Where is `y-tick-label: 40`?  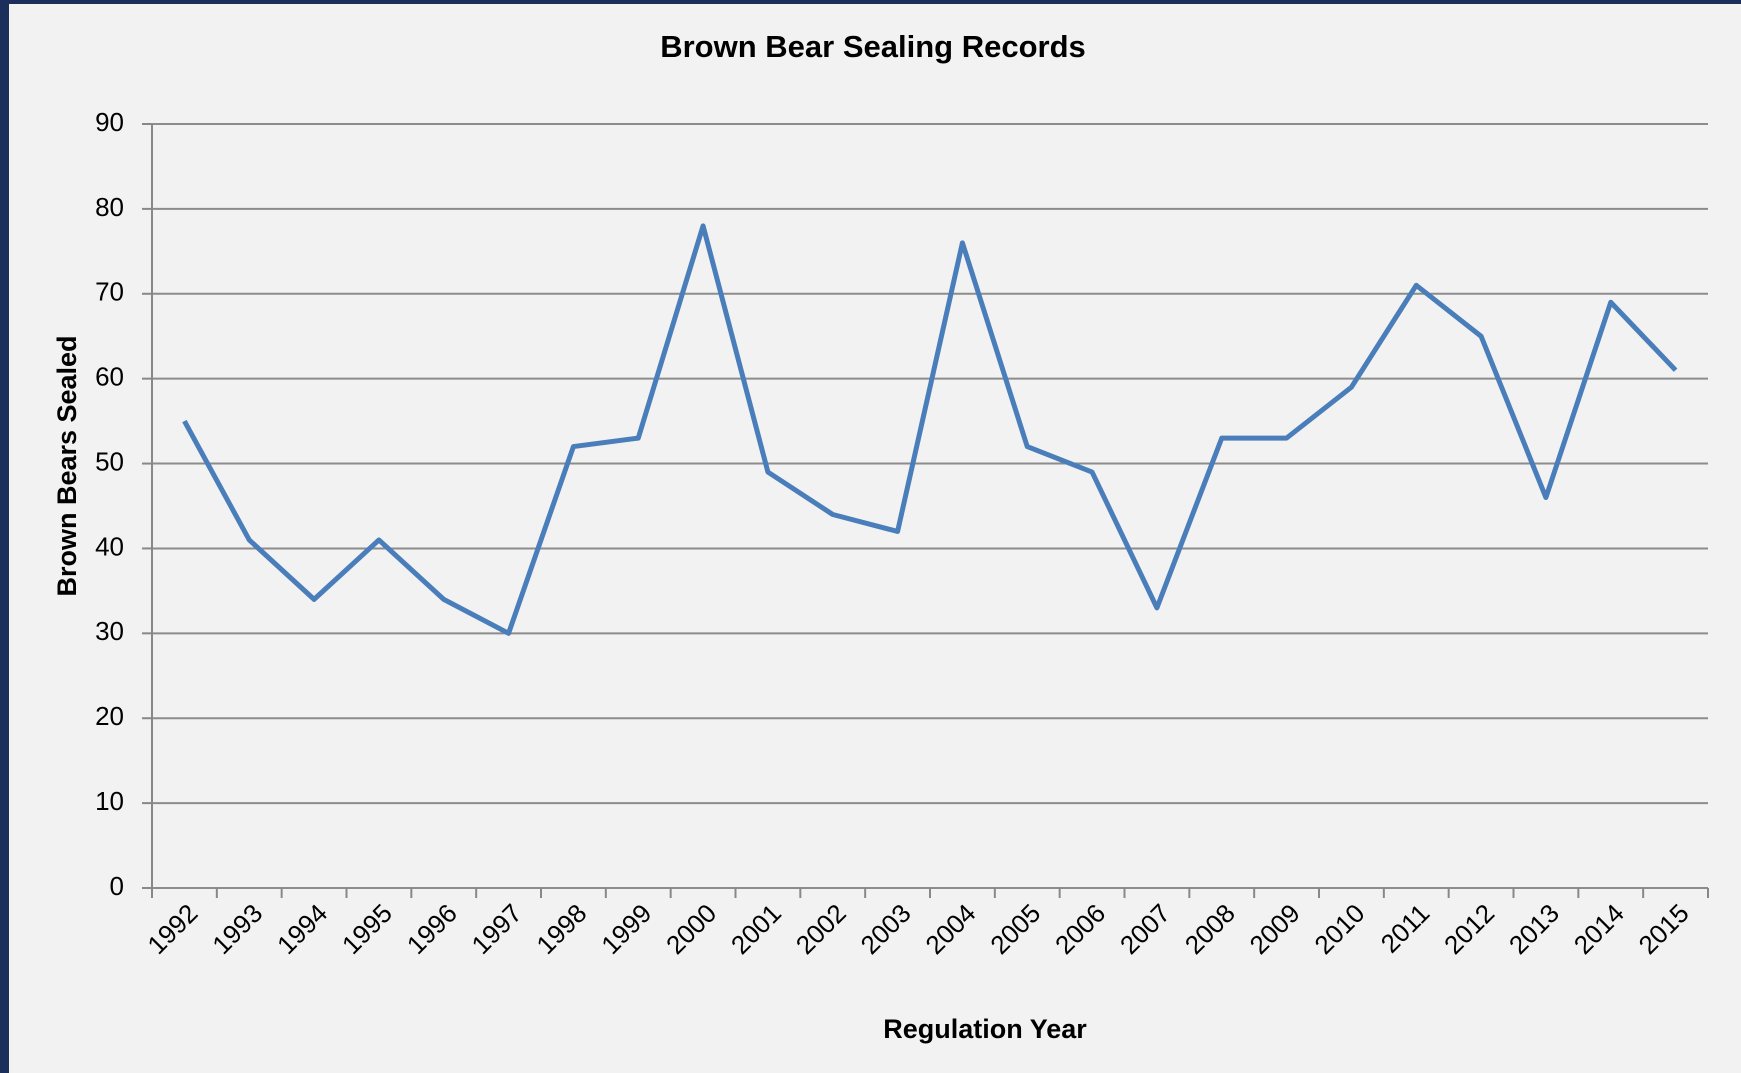
y-tick-label: 40 is located at coordinates (109, 546).